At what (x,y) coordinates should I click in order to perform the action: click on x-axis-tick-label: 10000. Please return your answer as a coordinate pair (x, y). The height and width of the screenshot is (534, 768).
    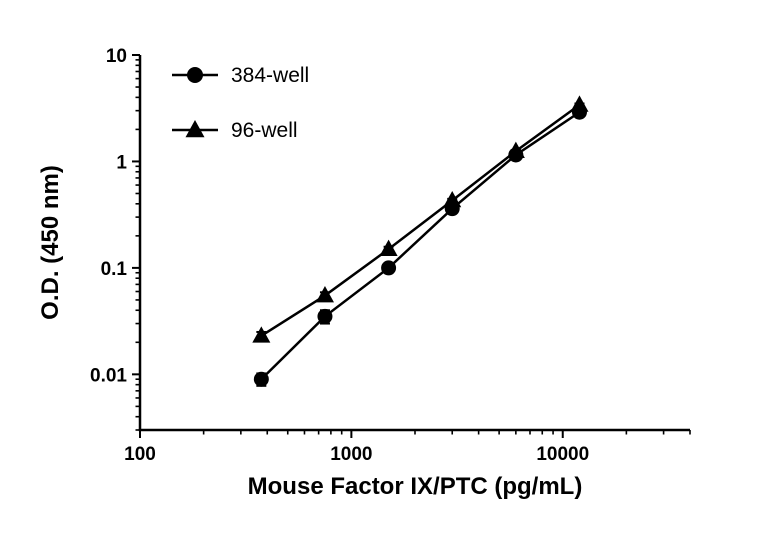
    Looking at the image, I should click on (562, 454).